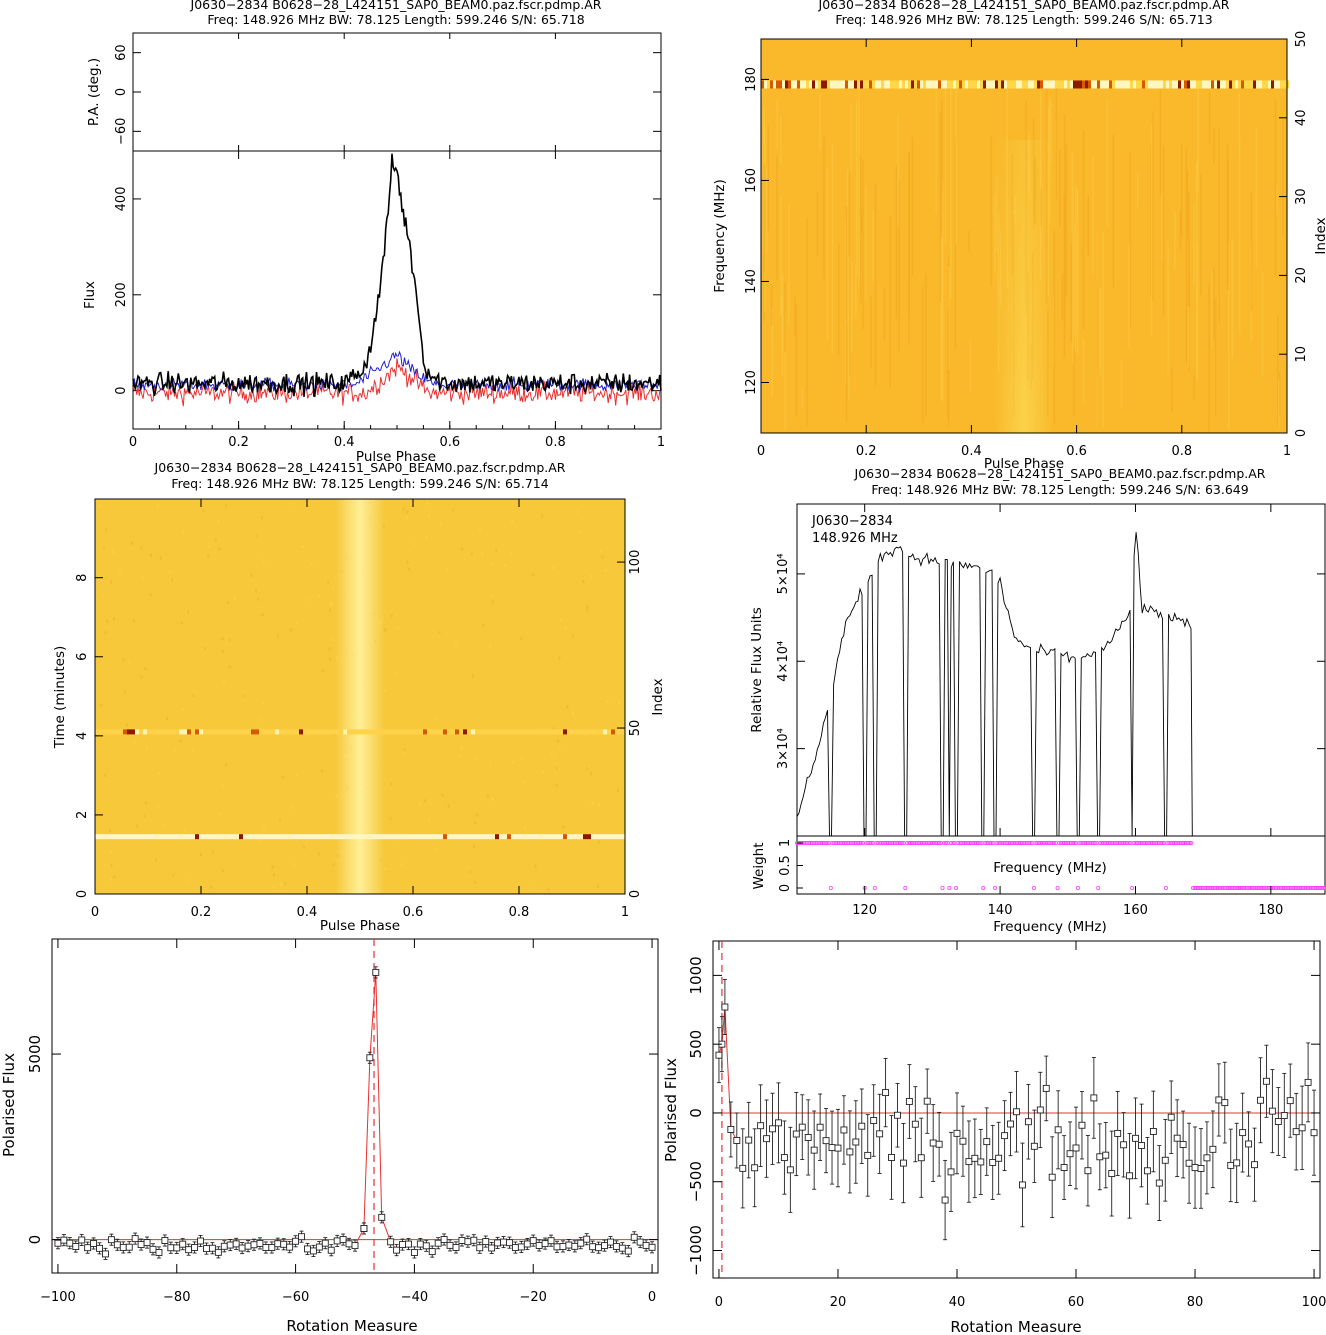 This screenshot has width=1326, height=1335. What do you see at coordinates (1015, 1326) in the screenshot?
I see `rm2-xlabel: Rotation Measure` at bounding box center [1015, 1326].